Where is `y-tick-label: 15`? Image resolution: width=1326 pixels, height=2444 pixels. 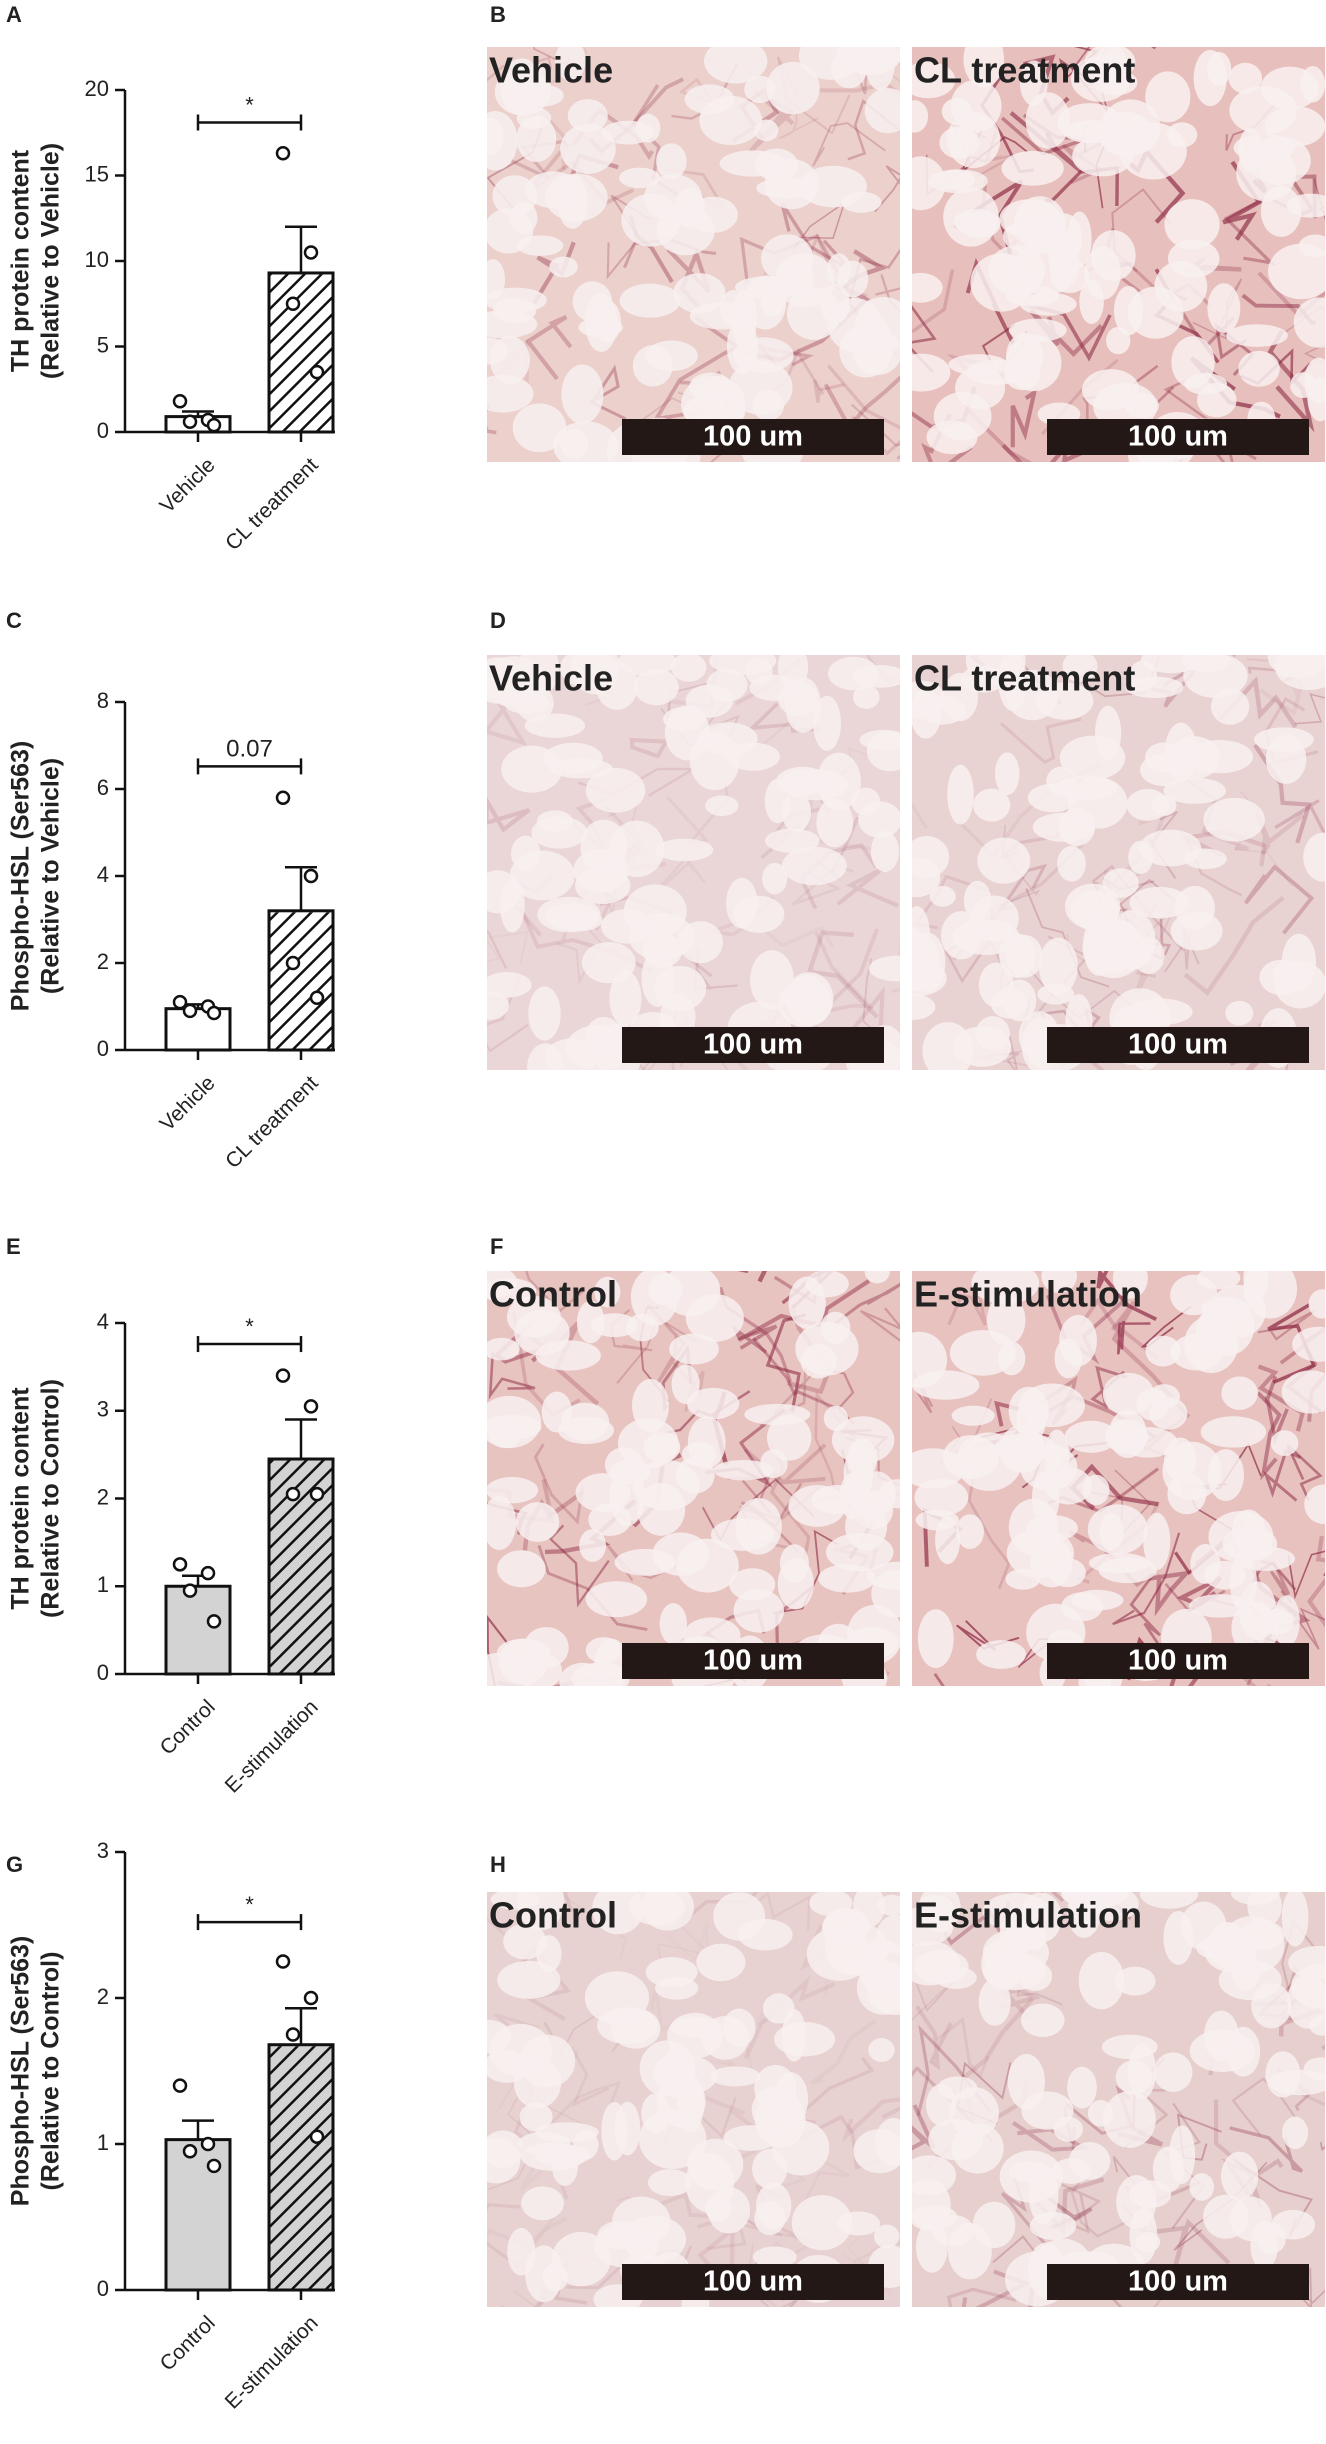 y-tick-label: 15 is located at coordinates (97, 173).